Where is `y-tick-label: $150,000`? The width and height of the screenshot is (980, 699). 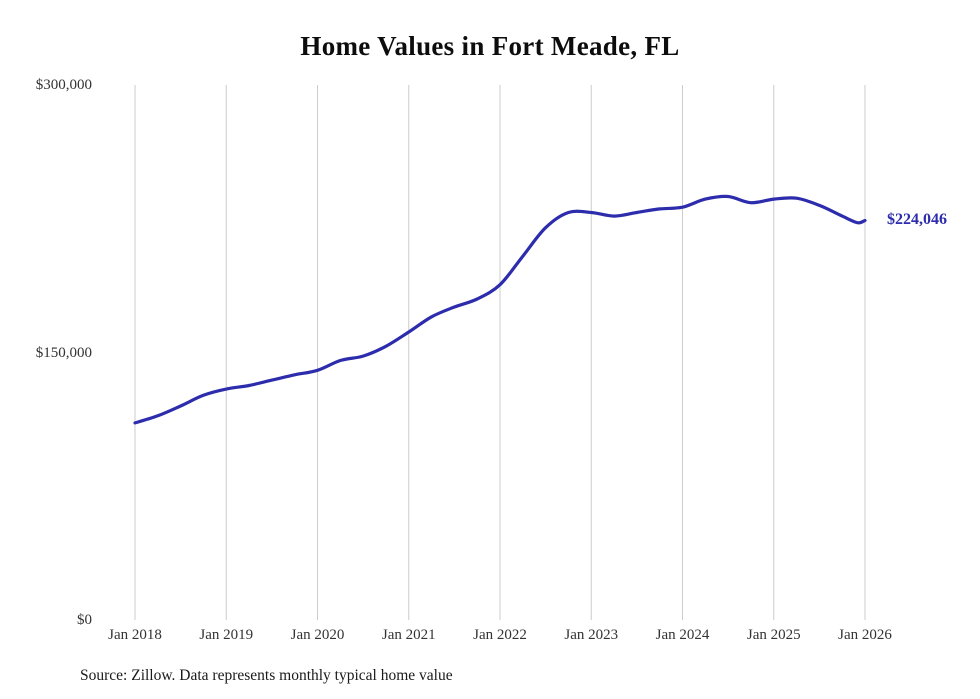 y-tick-label: $150,000 is located at coordinates (63, 352).